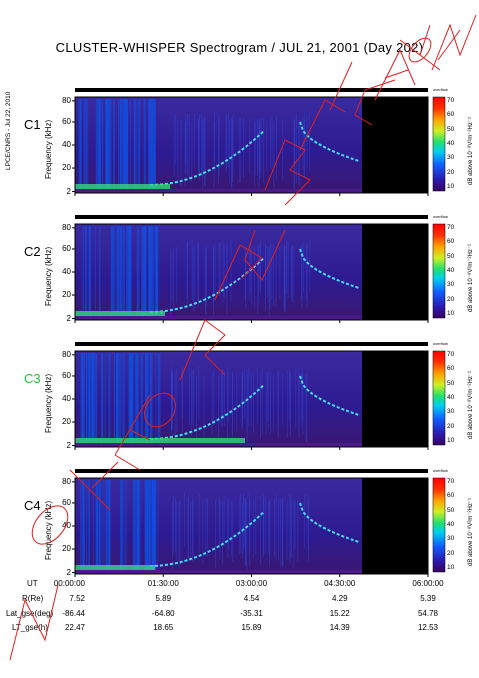  What do you see at coordinates (90, 490) in the screenshot?
I see `watermark-letter-t` at bounding box center [90, 490].